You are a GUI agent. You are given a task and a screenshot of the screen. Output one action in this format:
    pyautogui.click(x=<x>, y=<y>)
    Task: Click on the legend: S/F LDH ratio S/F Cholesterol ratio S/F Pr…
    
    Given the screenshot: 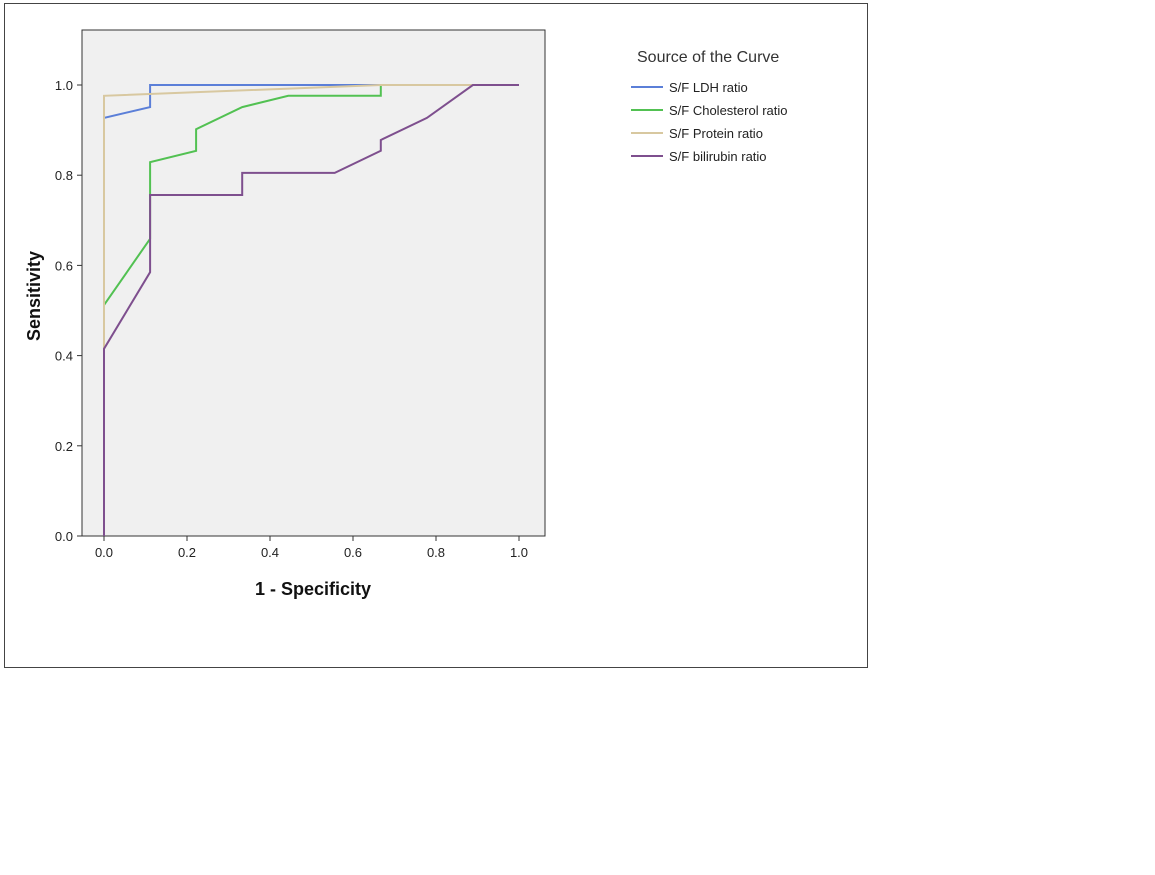 What is the action you would take?
    pyautogui.click(x=709, y=122)
    